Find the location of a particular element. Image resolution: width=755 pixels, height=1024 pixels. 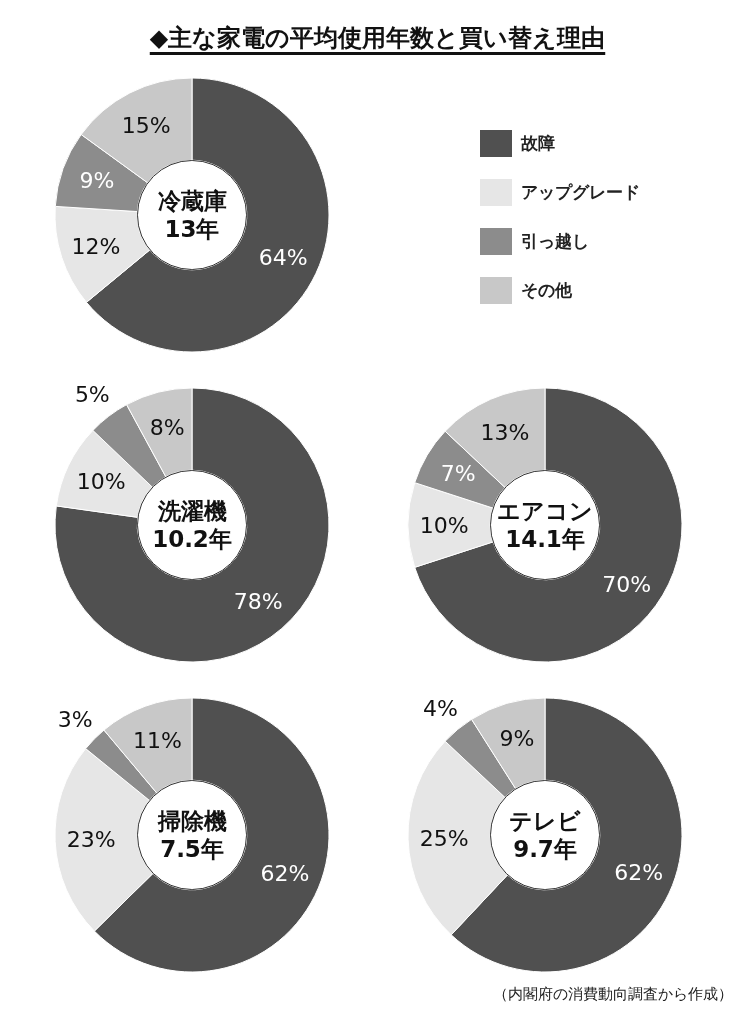

data-label: 23% is located at coordinates (91, 840).